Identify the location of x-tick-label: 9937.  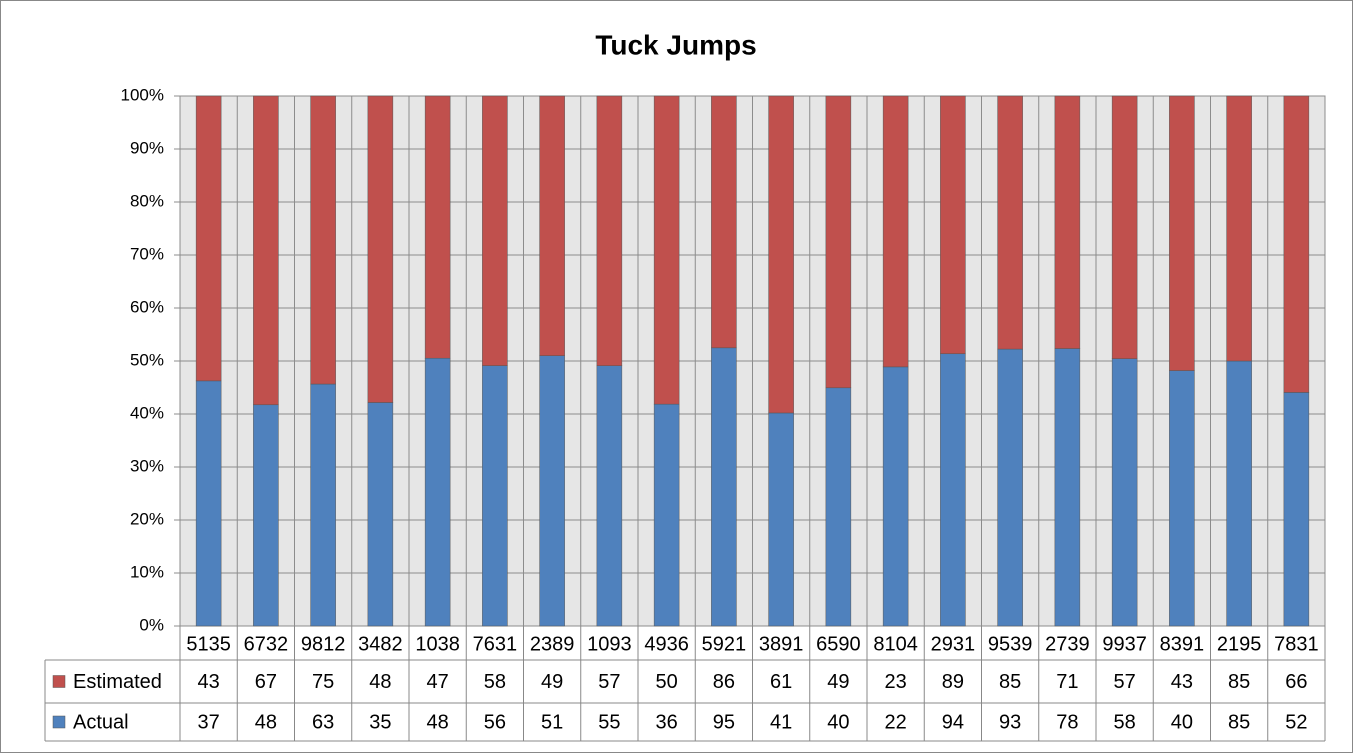
(1124, 644).